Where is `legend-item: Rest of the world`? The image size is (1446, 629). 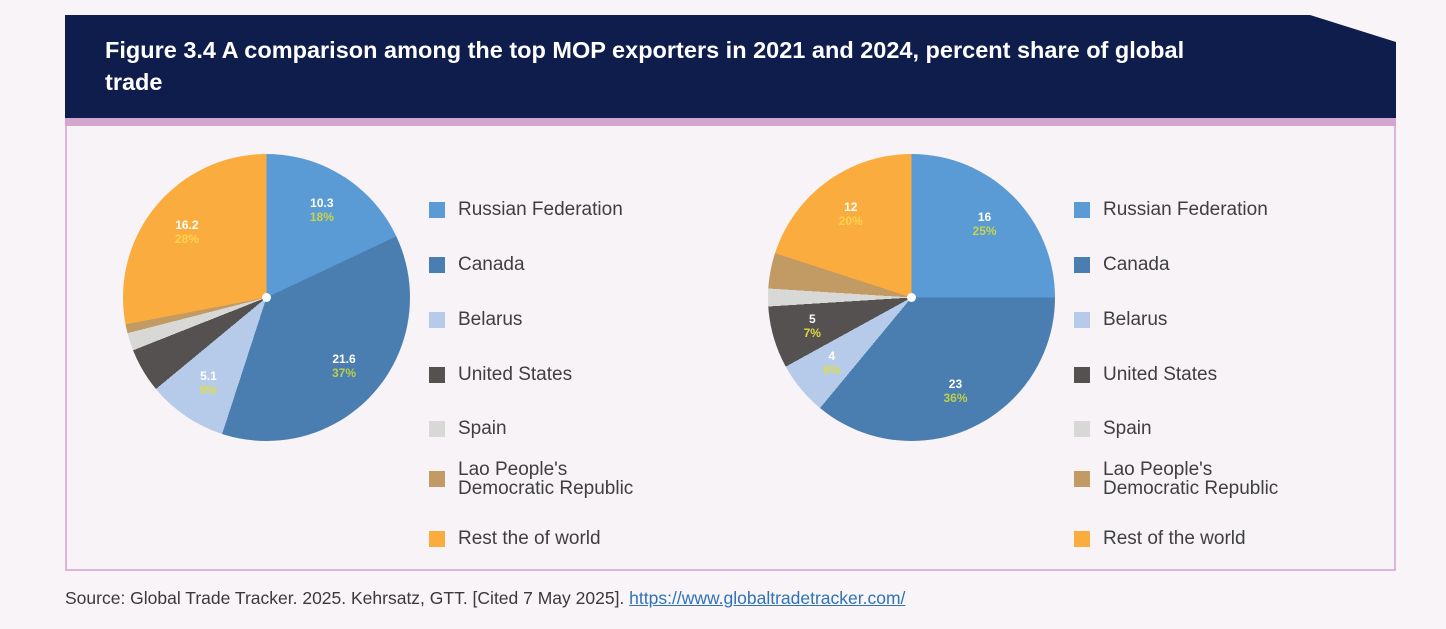
legend-item: Rest of the world is located at coordinates (1177, 538).